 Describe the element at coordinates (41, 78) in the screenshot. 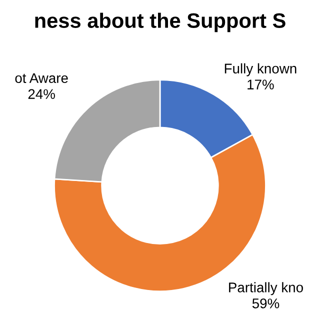

I see `slice-label: ot Aware` at that location.